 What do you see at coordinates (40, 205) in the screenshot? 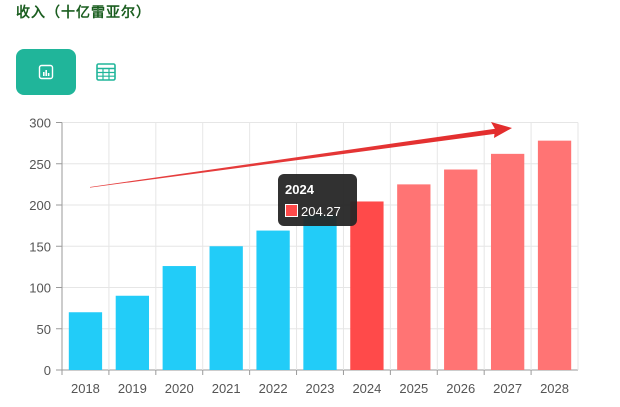
I see `y-tick-label-200: 200` at bounding box center [40, 205].